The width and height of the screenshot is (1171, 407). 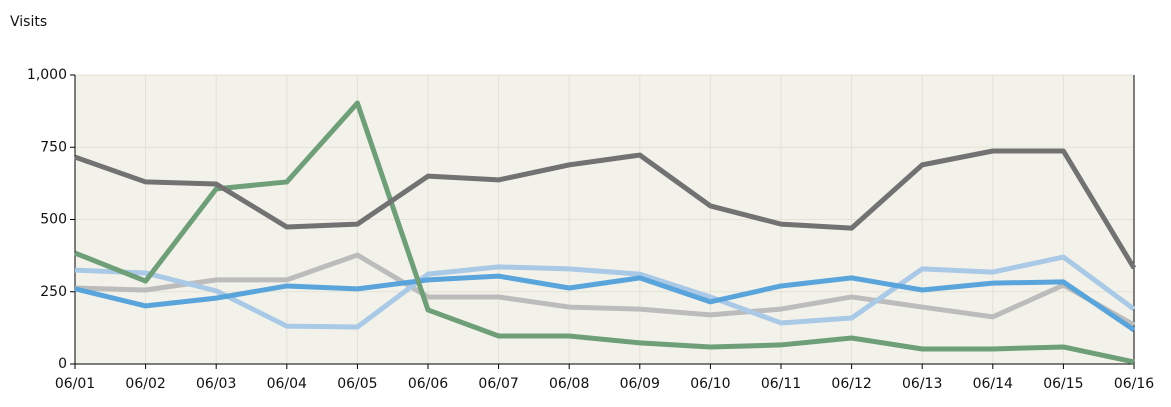 I want to click on x-tick-label: 06/15, so click(x=1063, y=384).